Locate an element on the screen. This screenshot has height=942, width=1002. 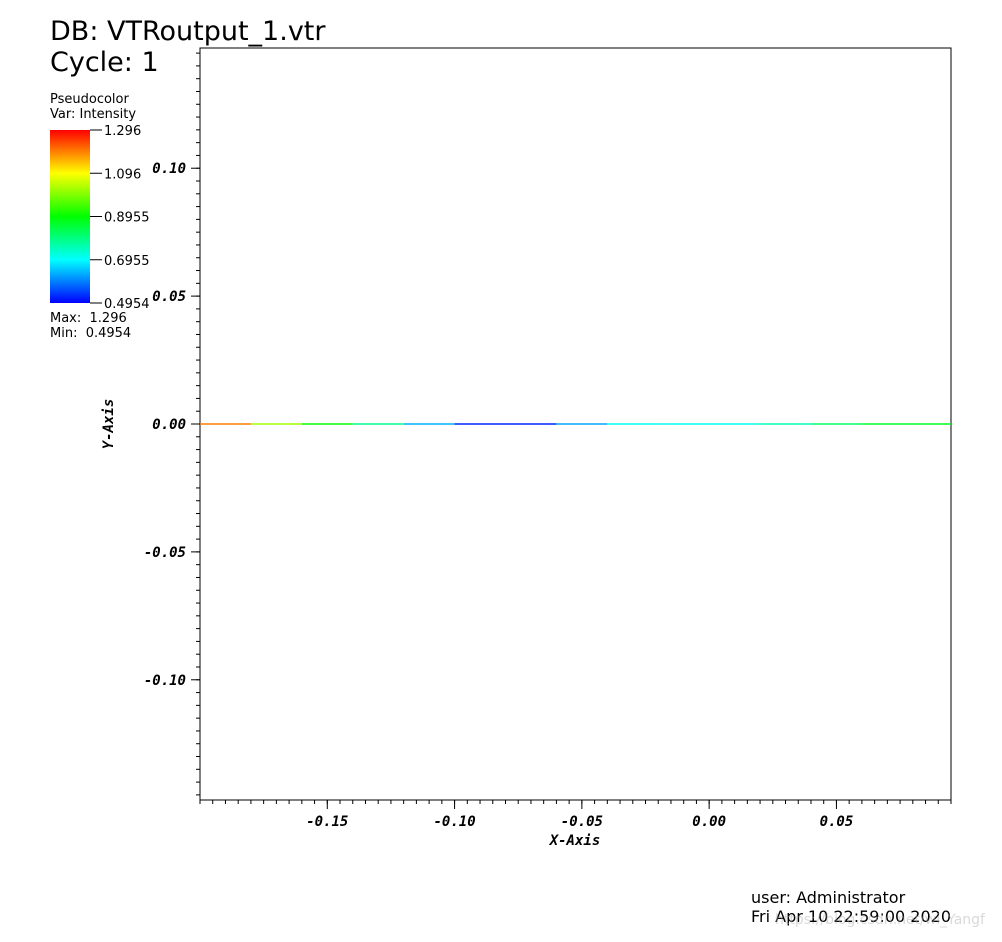
x-axis-title: X-Axis is located at coordinates (575, 841).